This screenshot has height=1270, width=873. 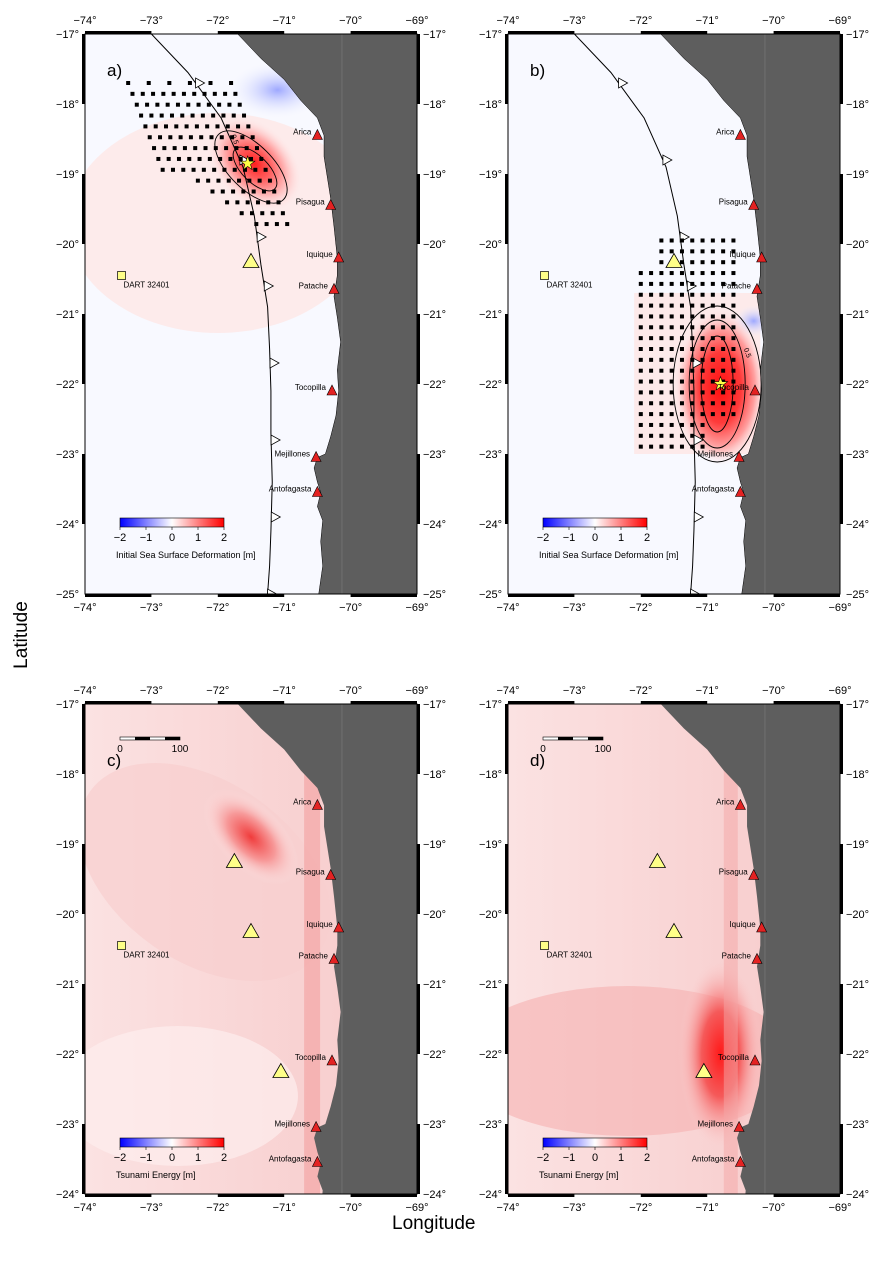 I want to click on land, so click(x=327, y=314).